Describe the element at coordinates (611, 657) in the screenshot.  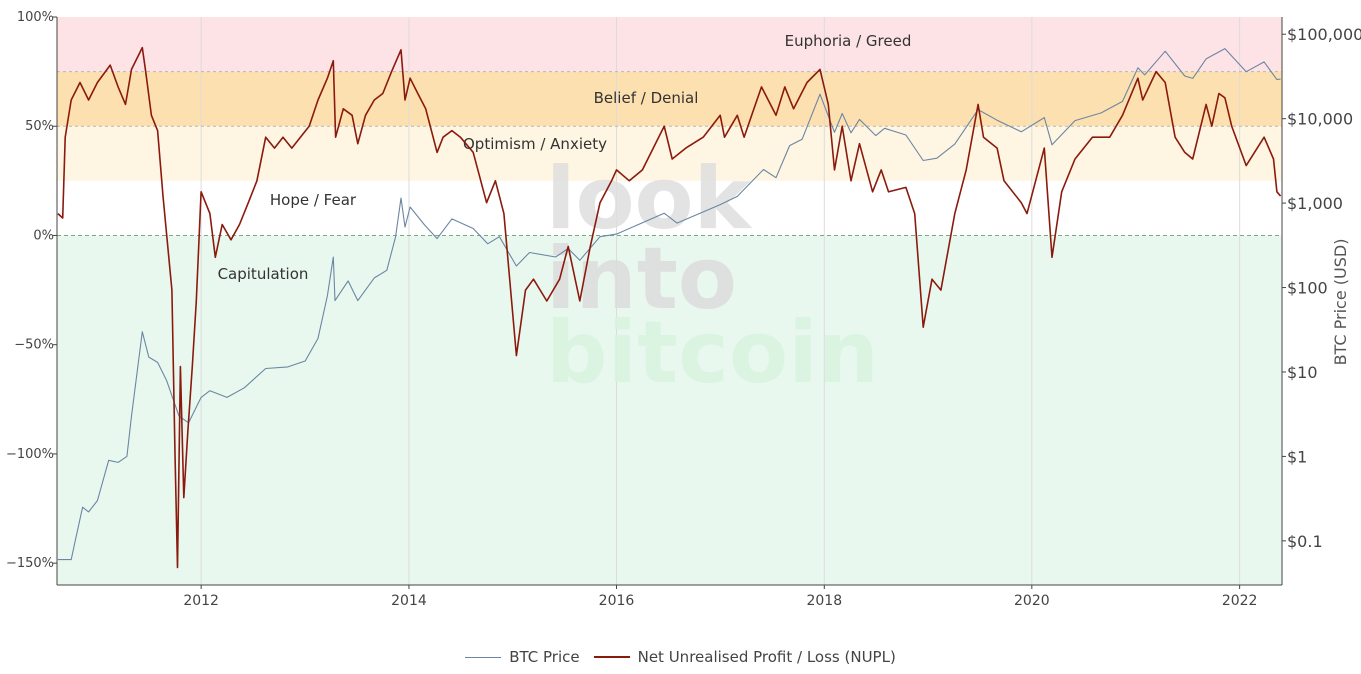
I see `legend-swatch-nupl` at that location.